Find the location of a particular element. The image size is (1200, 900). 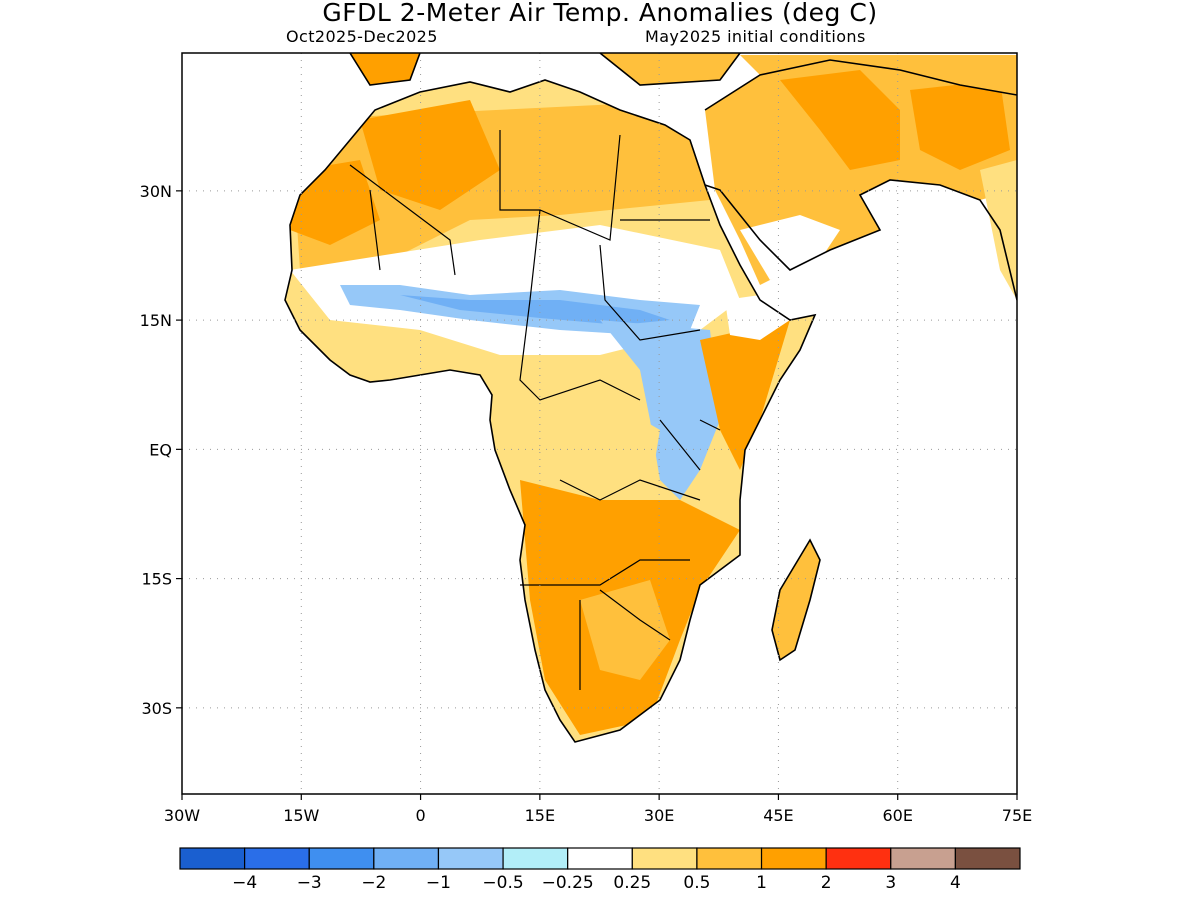

arabia-coastline is located at coordinates (860, 180).